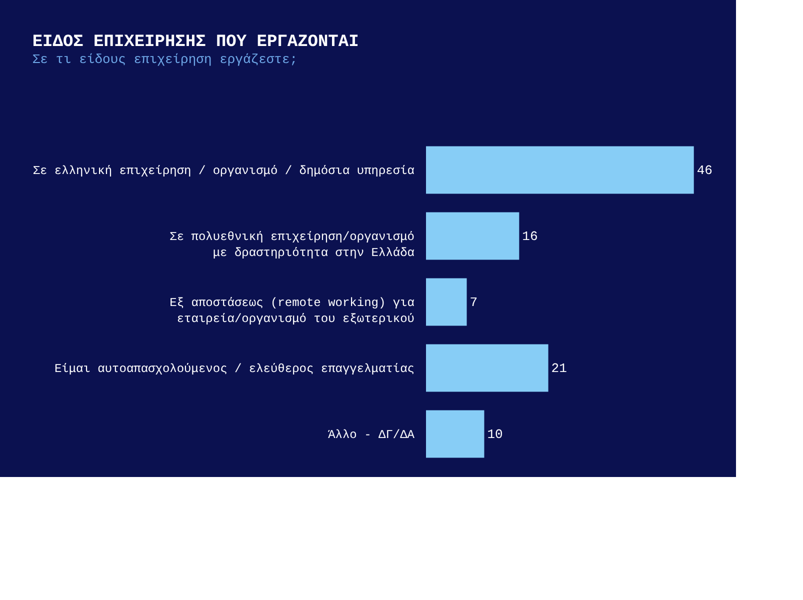  What do you see at coordinates (495, 434) in the screenshot?
I see `data-label: 10` at bounding box center [495, 434].